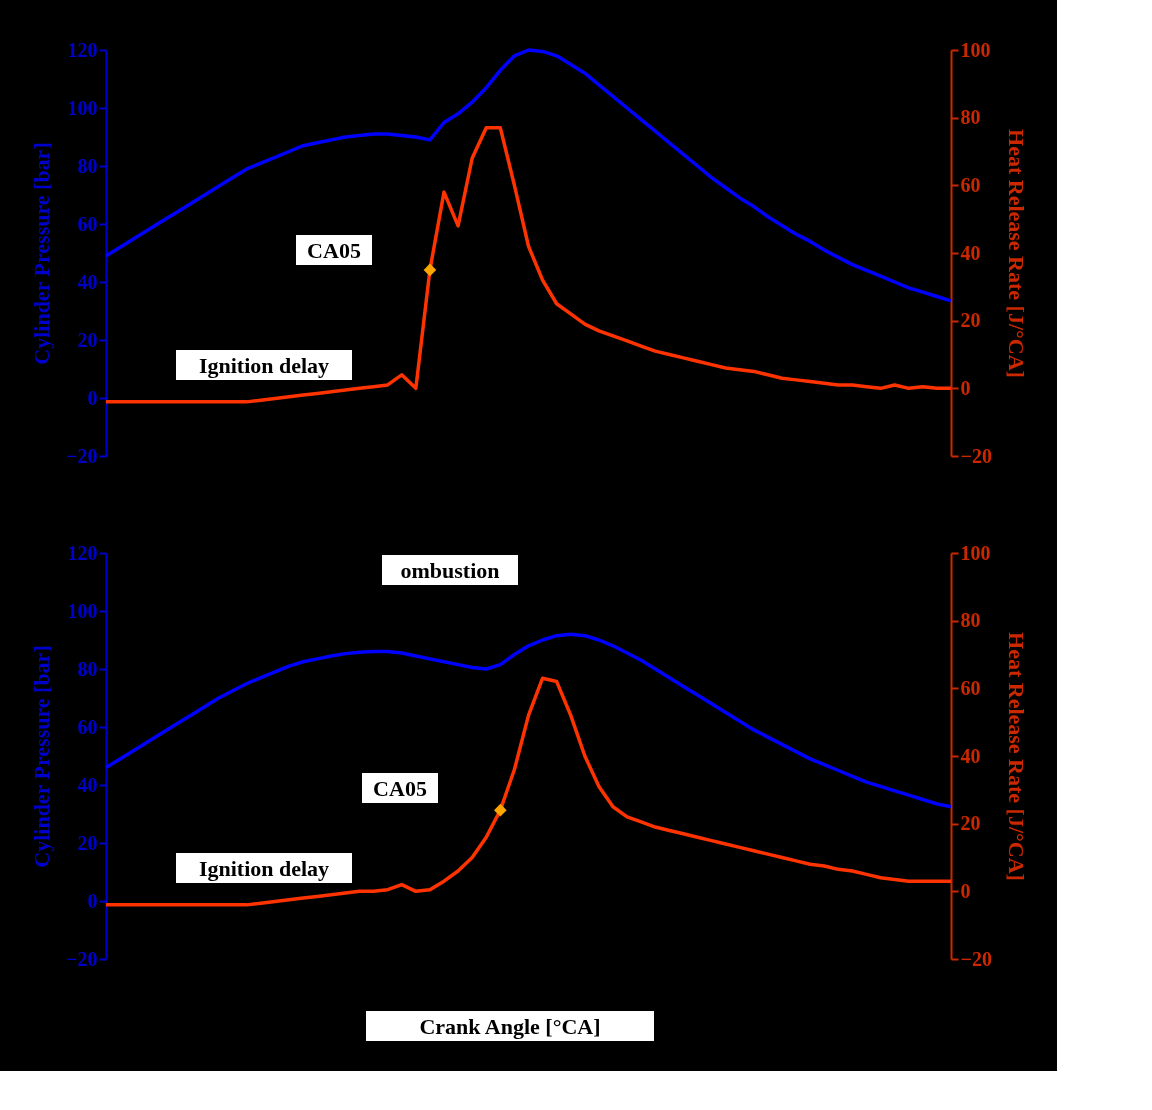 Image resolution: width=1152 pixels, height=1110 pixels. I want to click on line-series, so click(528, 720).